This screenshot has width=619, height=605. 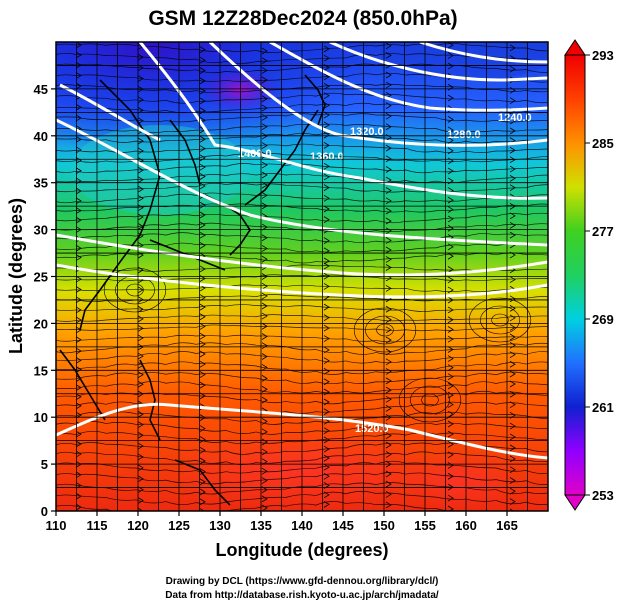 What do you see at coordinates (41, 417) in the screenshot?
I see `y-tick-label: 10` at bounding box center [41, 417].